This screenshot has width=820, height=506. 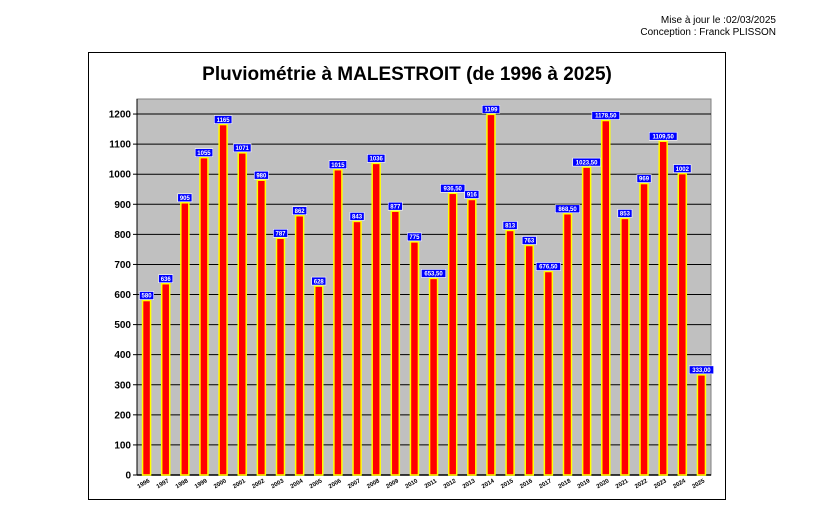 What do you see at coordinates (258, 484) in the screenshot?
I see `x-tick-label: 2002` at bounding box center [258, 484].